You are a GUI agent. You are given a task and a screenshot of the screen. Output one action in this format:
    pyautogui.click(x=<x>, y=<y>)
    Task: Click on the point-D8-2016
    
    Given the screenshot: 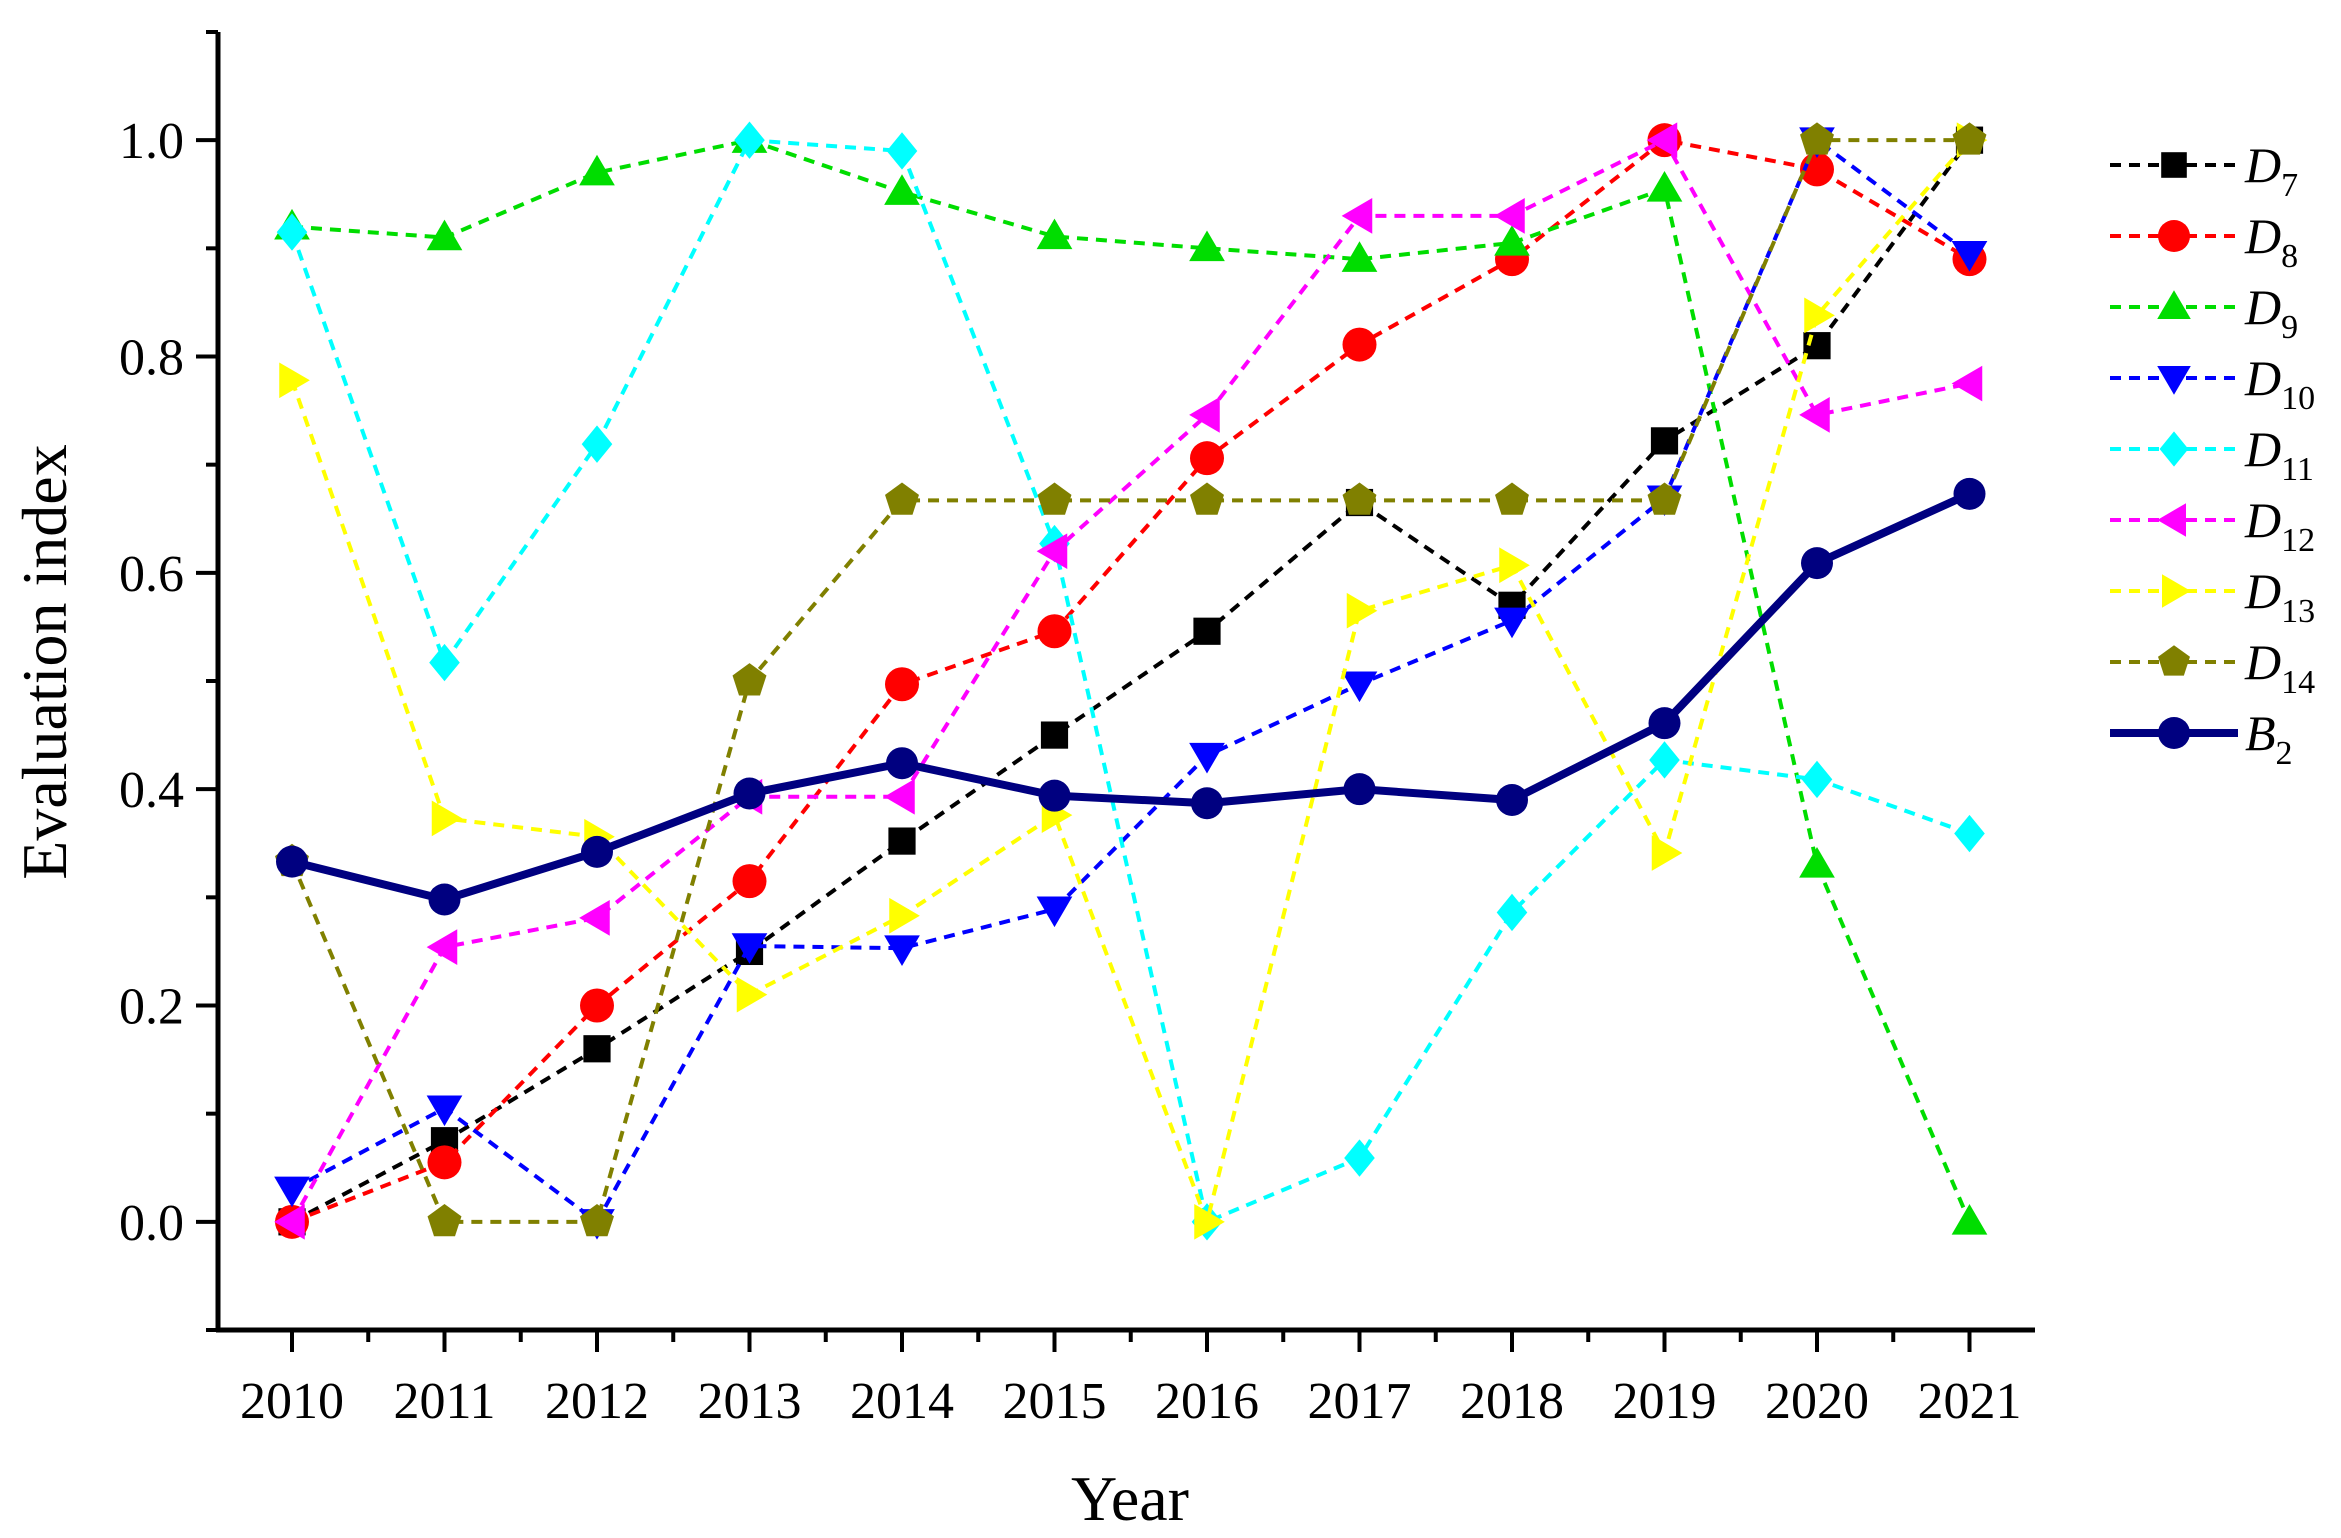 What is the action you would take?
    pyautogui.click(x=1207, y=458)
    